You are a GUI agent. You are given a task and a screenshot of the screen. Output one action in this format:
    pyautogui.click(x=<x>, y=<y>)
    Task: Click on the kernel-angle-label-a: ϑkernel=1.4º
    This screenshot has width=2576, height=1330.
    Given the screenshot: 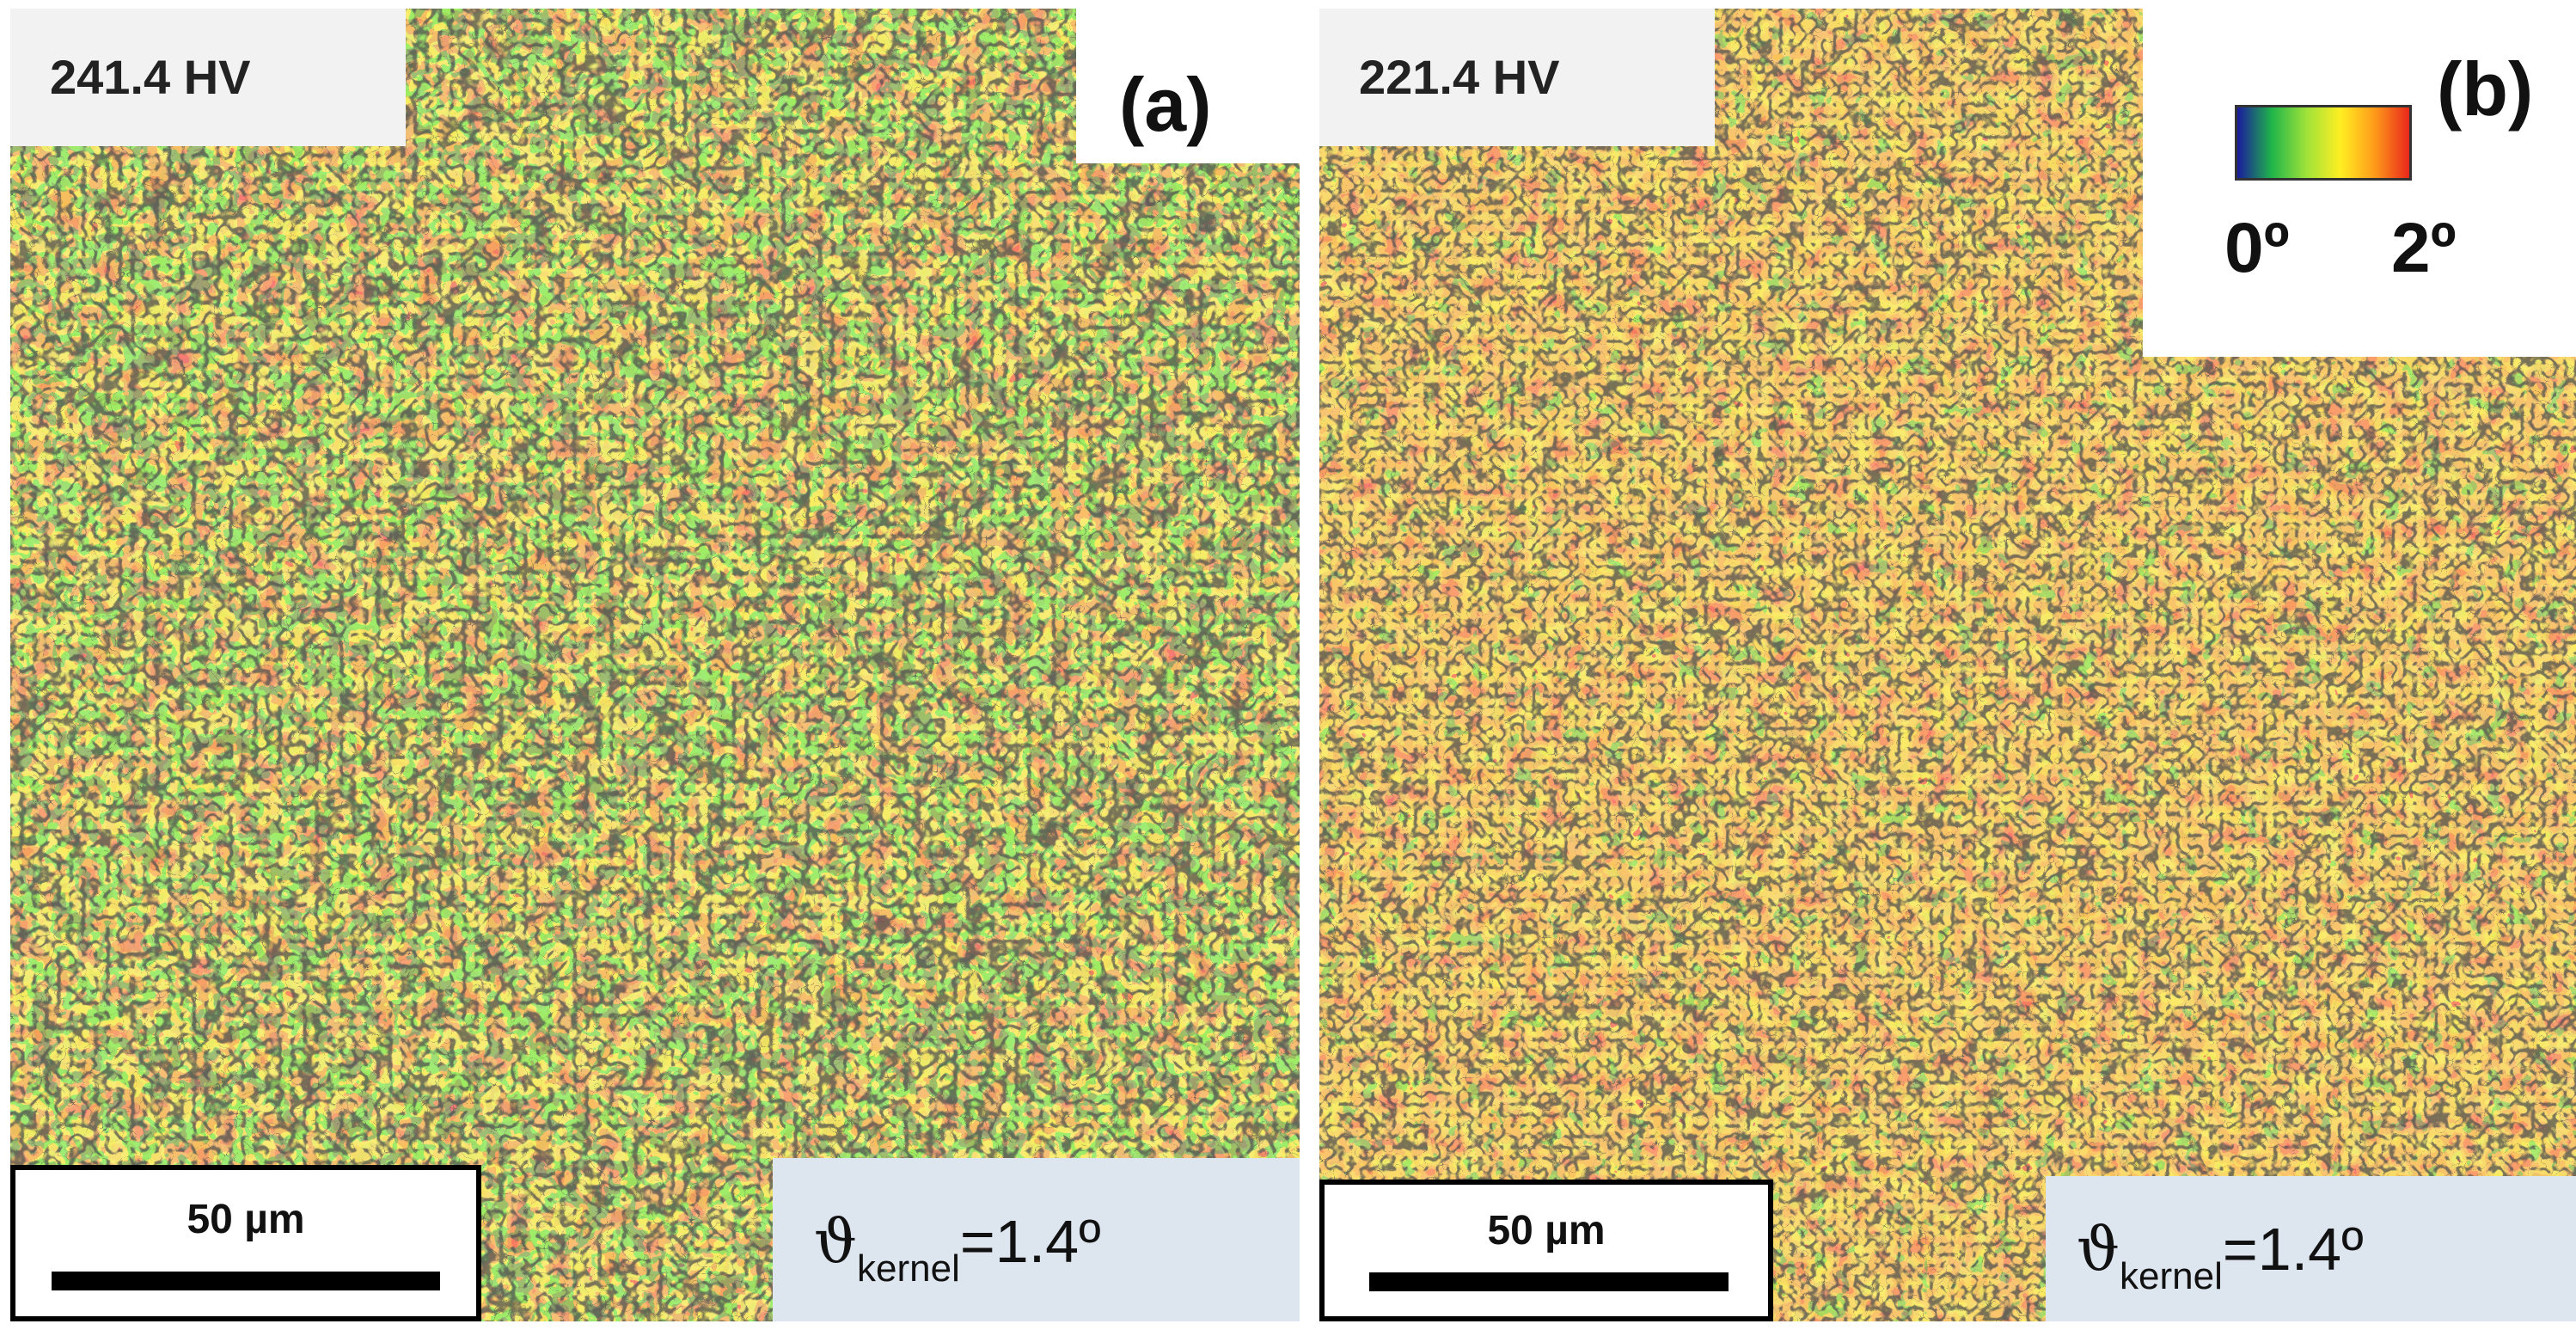 What is the action you would take?
    pyautogui.click(x=957, y=1248)
    